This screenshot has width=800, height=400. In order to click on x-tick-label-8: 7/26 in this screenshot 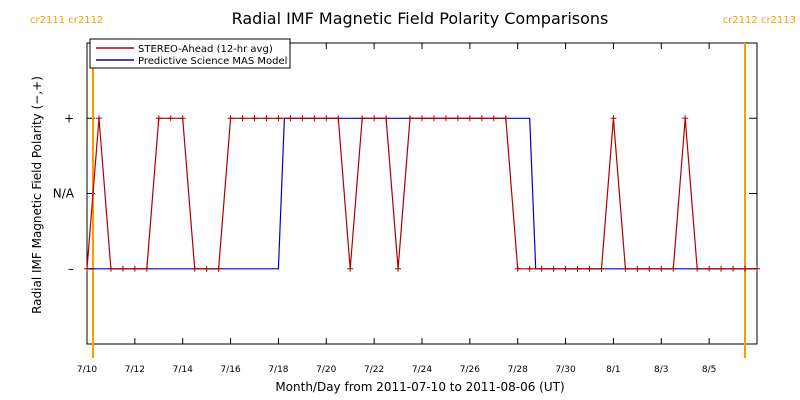, I will do `click(470, 370)`.